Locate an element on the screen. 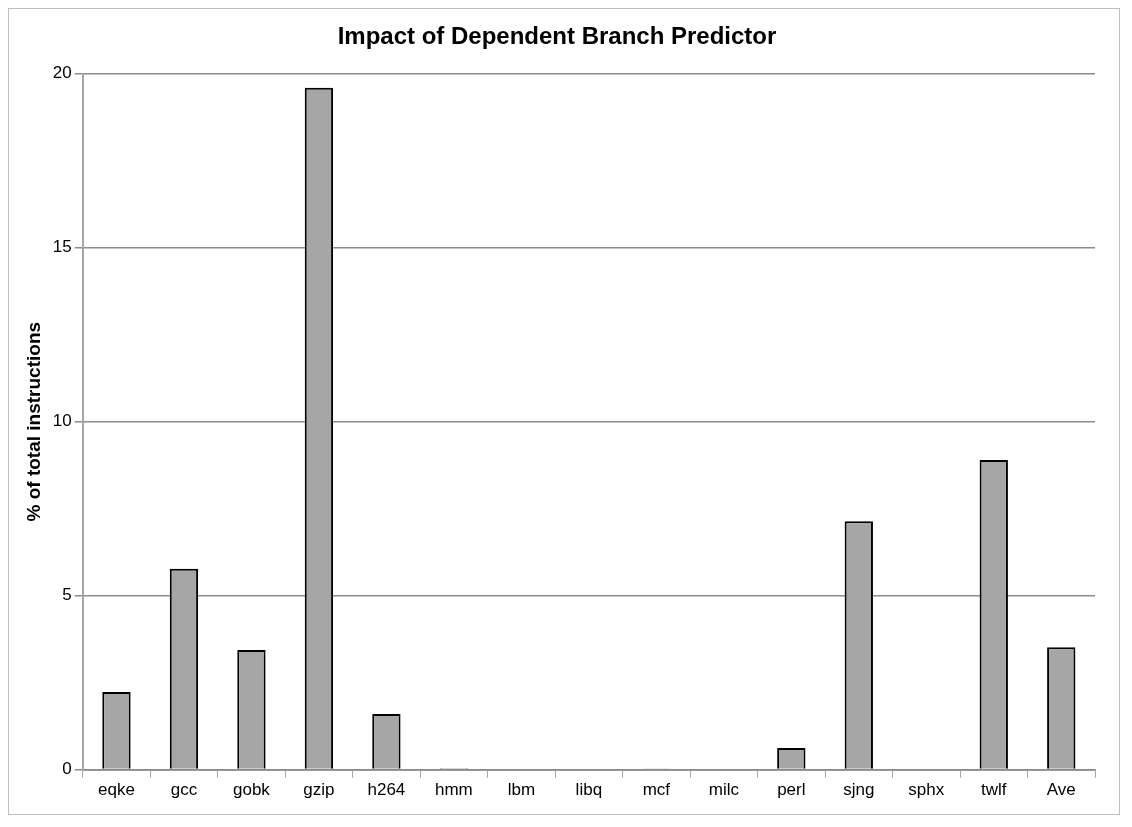 Image resolution: width=1132 pixels, height=827 pixels. y-axis-title: % of total instructions is located at coordinates (33, 421).